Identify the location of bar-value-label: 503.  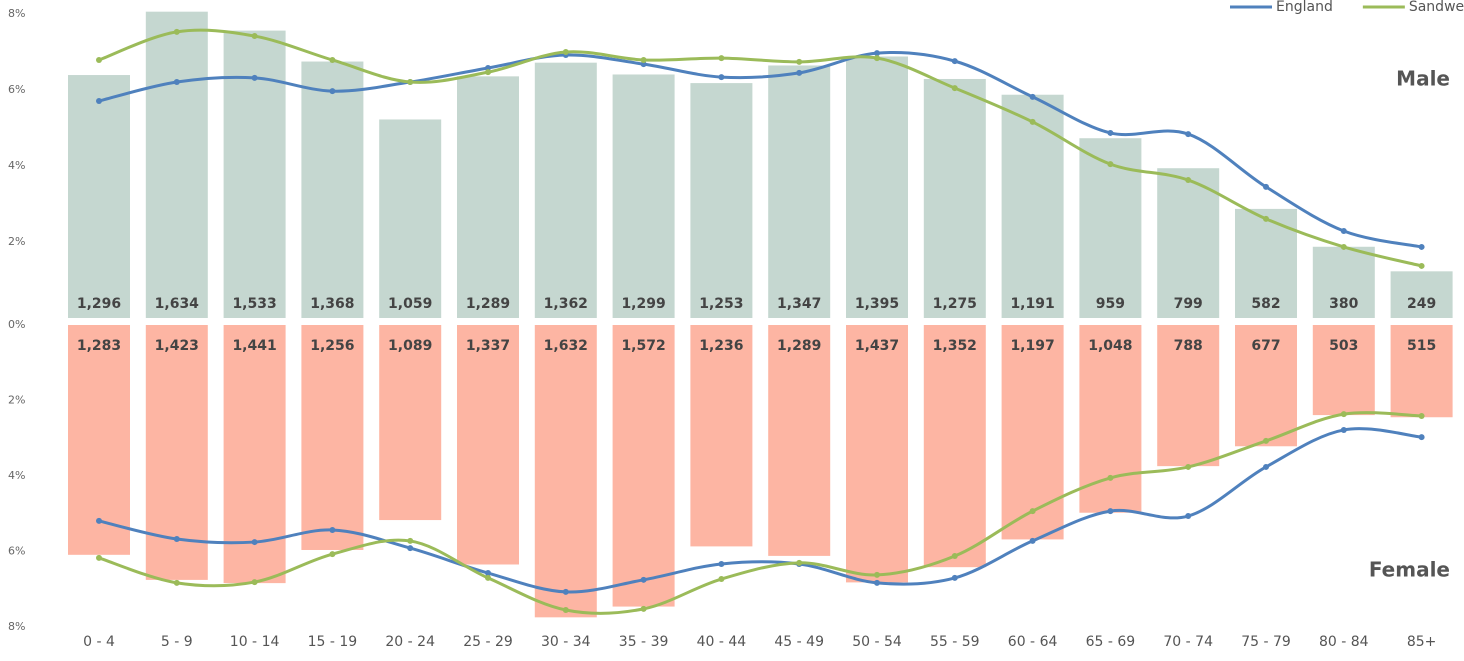
(1343, 346).